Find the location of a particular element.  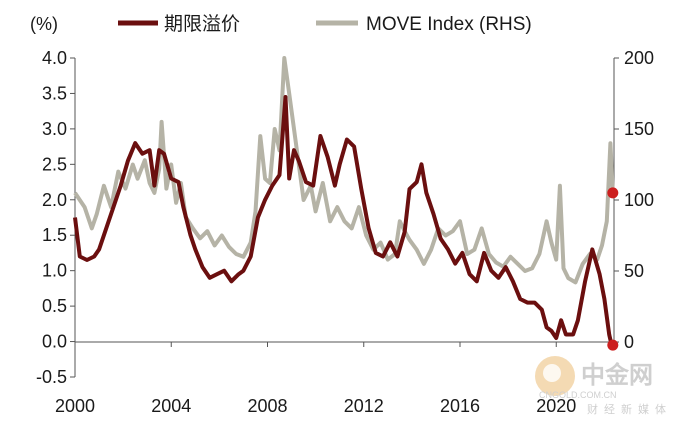

left-tick-label: 4.0 is located at coordinates (54, 58).